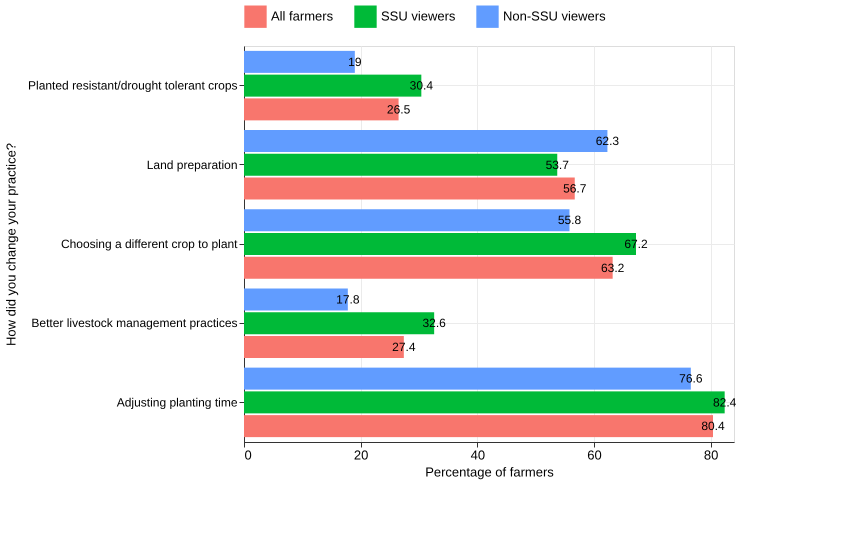  Describe the element at coordinates (418, 16) in the screenshot. I see `legend-label: SSU viewers` at that location.